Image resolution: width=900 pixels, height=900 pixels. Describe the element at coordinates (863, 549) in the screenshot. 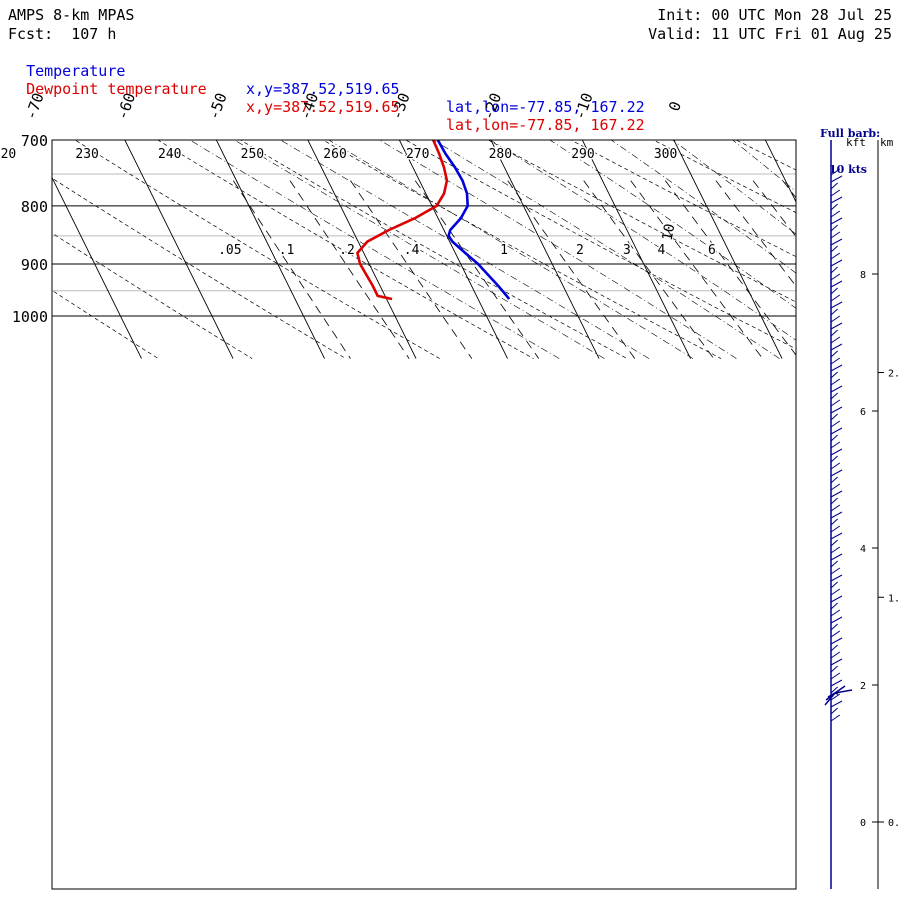

I see `kft-tick-label: 4` at that location.